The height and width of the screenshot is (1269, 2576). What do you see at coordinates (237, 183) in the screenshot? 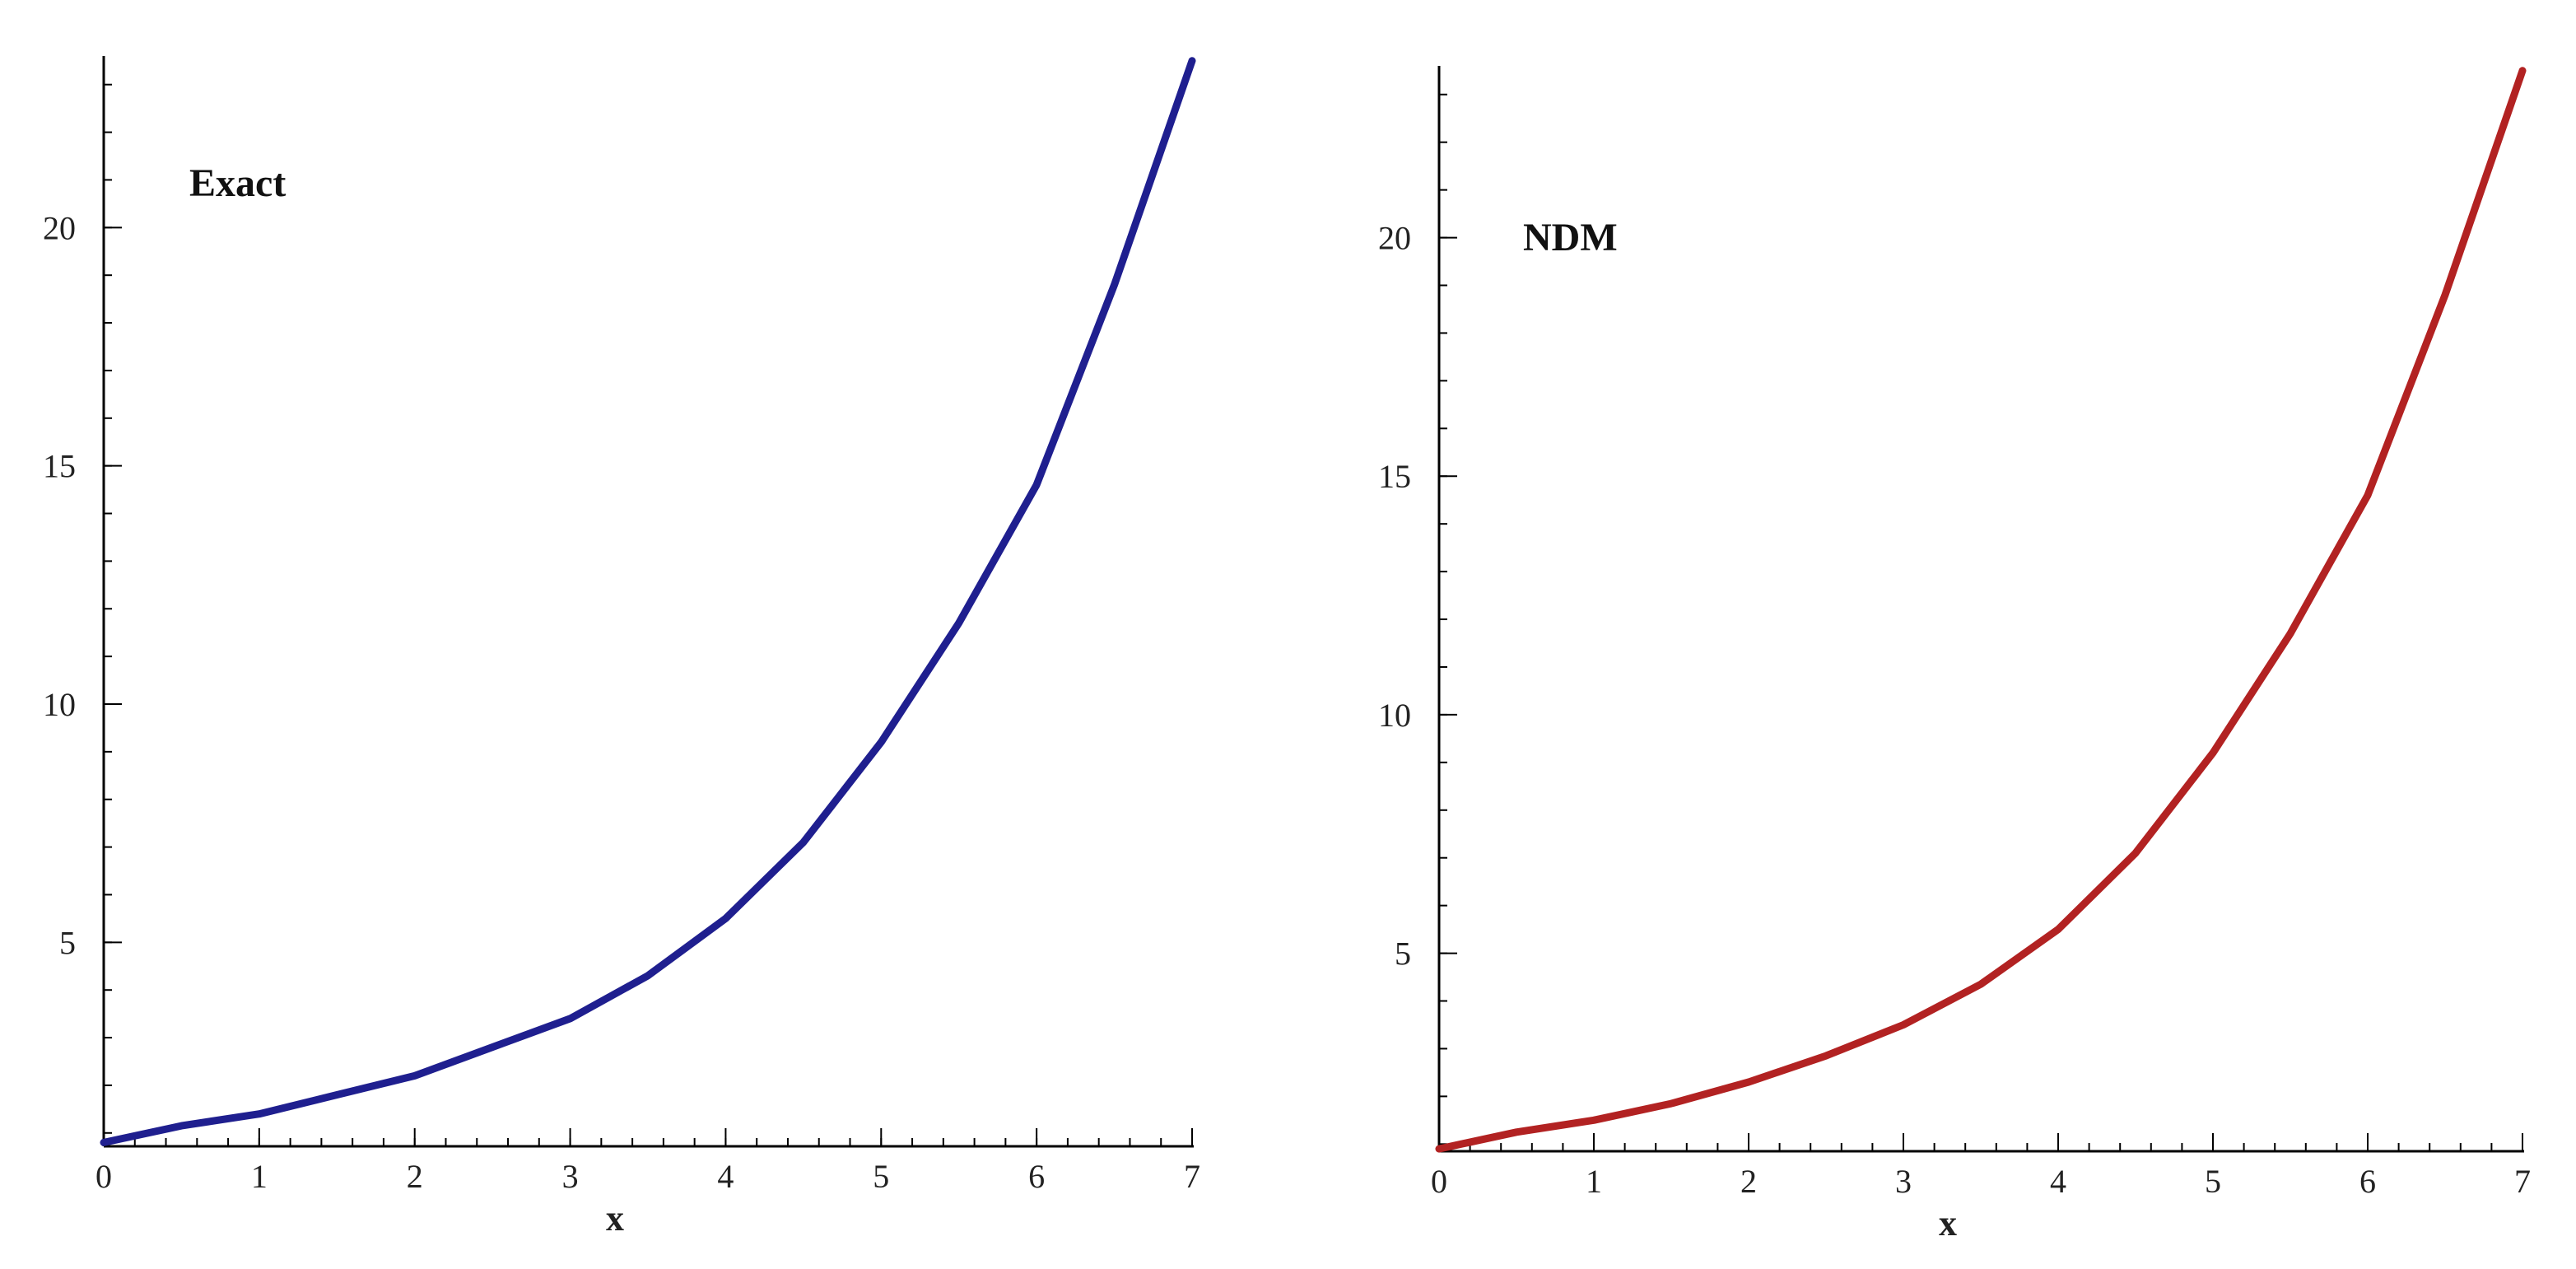
I see `chart-annotation: Exact` at bounding box center [237, 183].